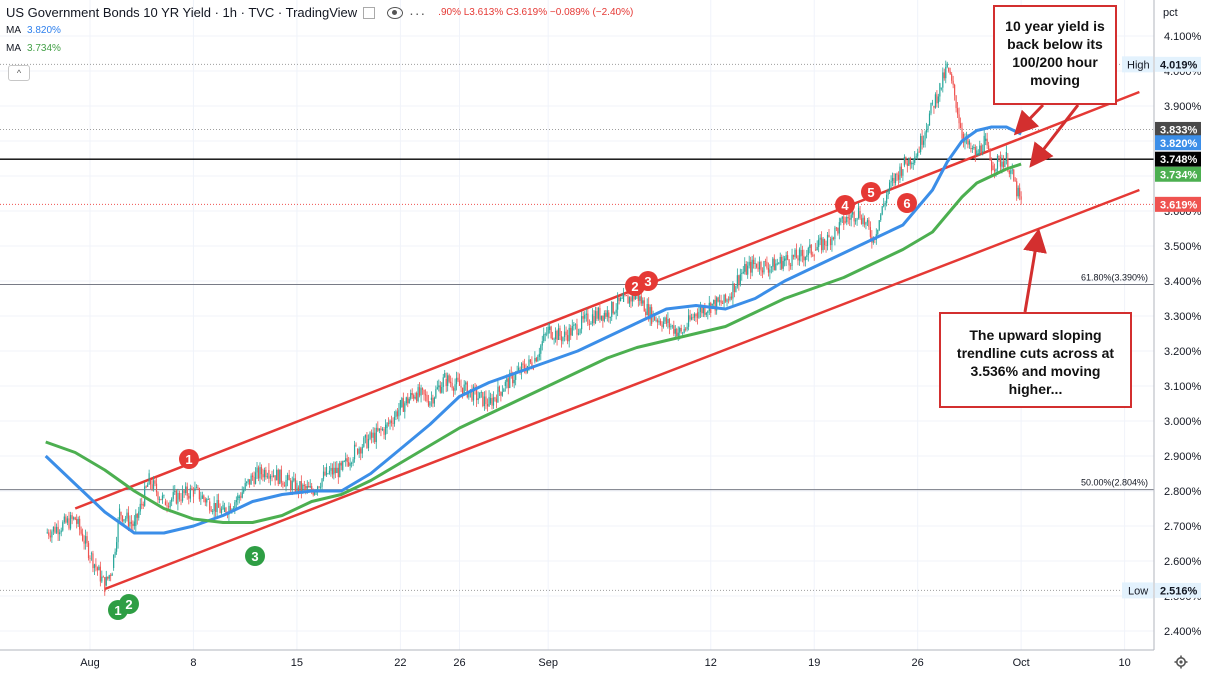 Image resolution: width=1208 pixels, height=679 pixels. What do you see at coordinates (13, 30) in the screenshot?
I see `ma1-label: MA` at bounding box center [13, 30].